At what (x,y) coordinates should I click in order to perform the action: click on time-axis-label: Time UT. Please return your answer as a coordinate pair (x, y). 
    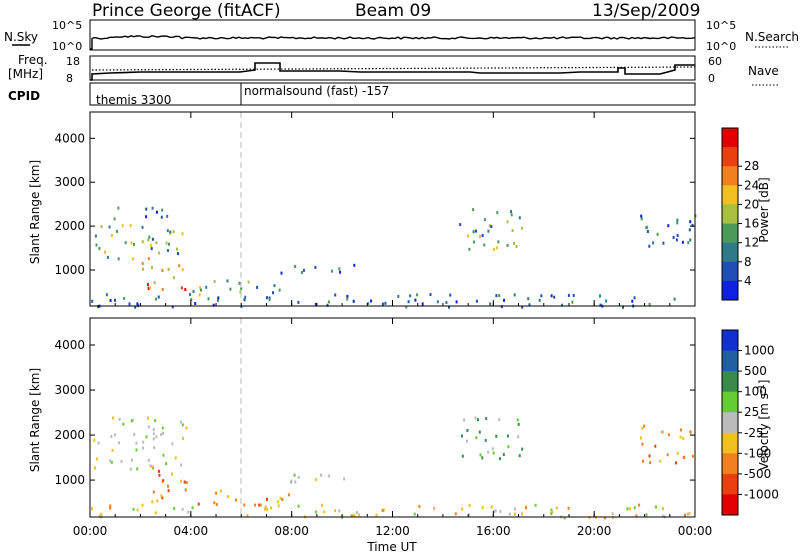
    Looking at the image, I should click on (391, 547).